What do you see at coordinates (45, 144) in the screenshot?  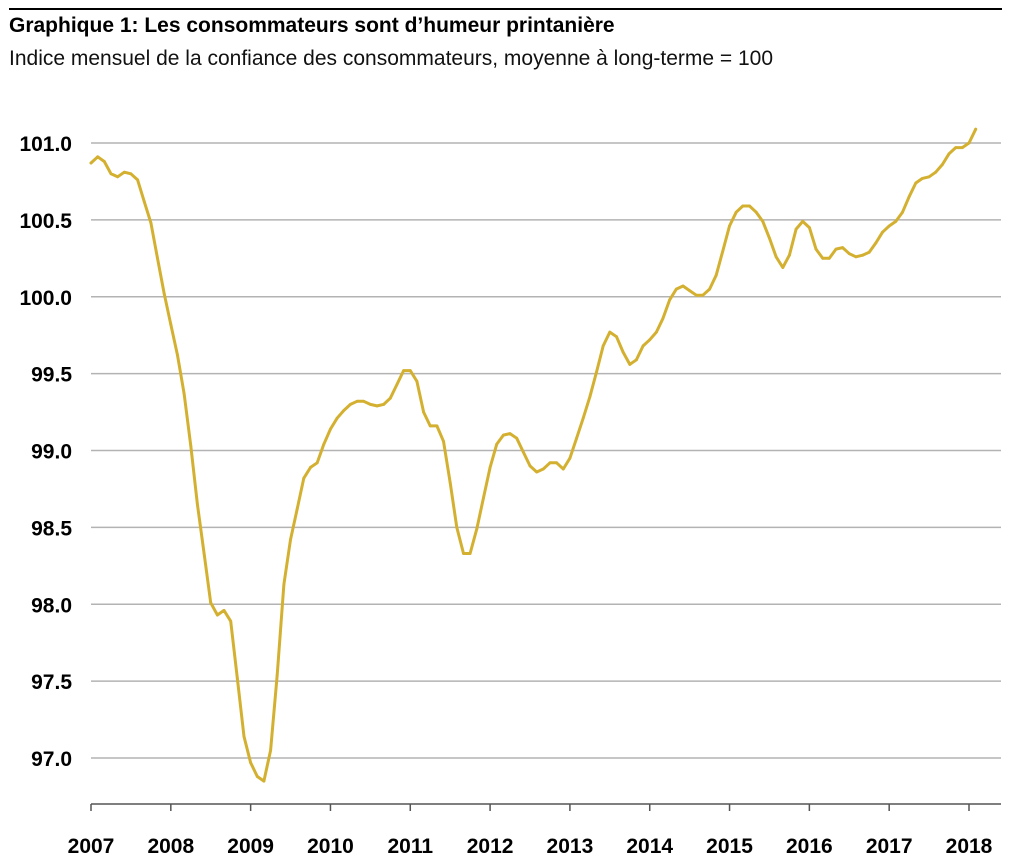 I see `y-tick-label: 101.0` at bounding box center [45, 144].